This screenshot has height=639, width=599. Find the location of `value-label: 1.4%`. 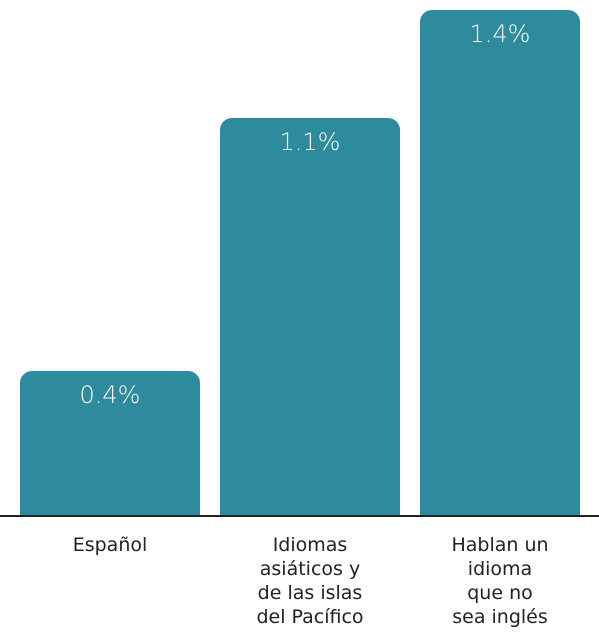

value-label: 1.4% is located at coordinates (500, 34).